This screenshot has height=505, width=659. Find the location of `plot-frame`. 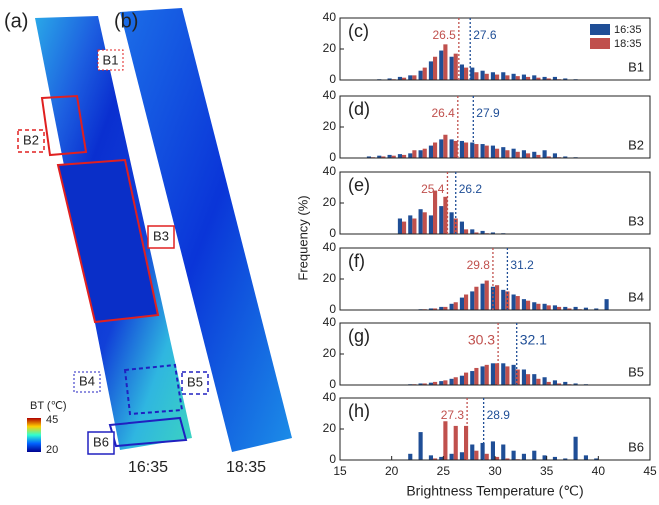

plot-frame is located at coordinates (495, 203).